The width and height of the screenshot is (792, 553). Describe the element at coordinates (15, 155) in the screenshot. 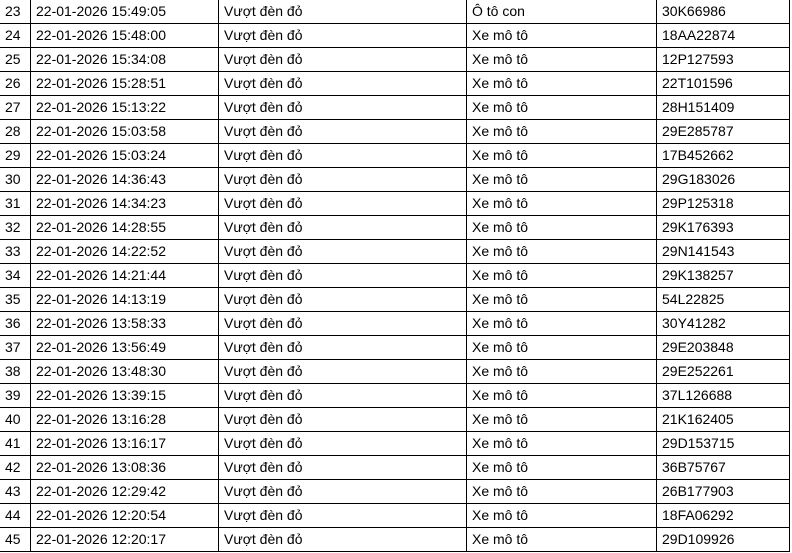

I see `row-number-cell: 29` at that location.